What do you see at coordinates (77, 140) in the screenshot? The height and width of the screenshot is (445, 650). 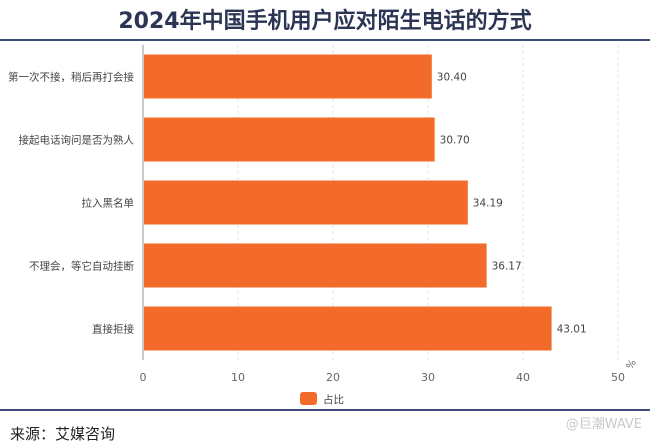 I see `category-label: 接起电话询问是否为熟人` at bounding box center [77, 140].